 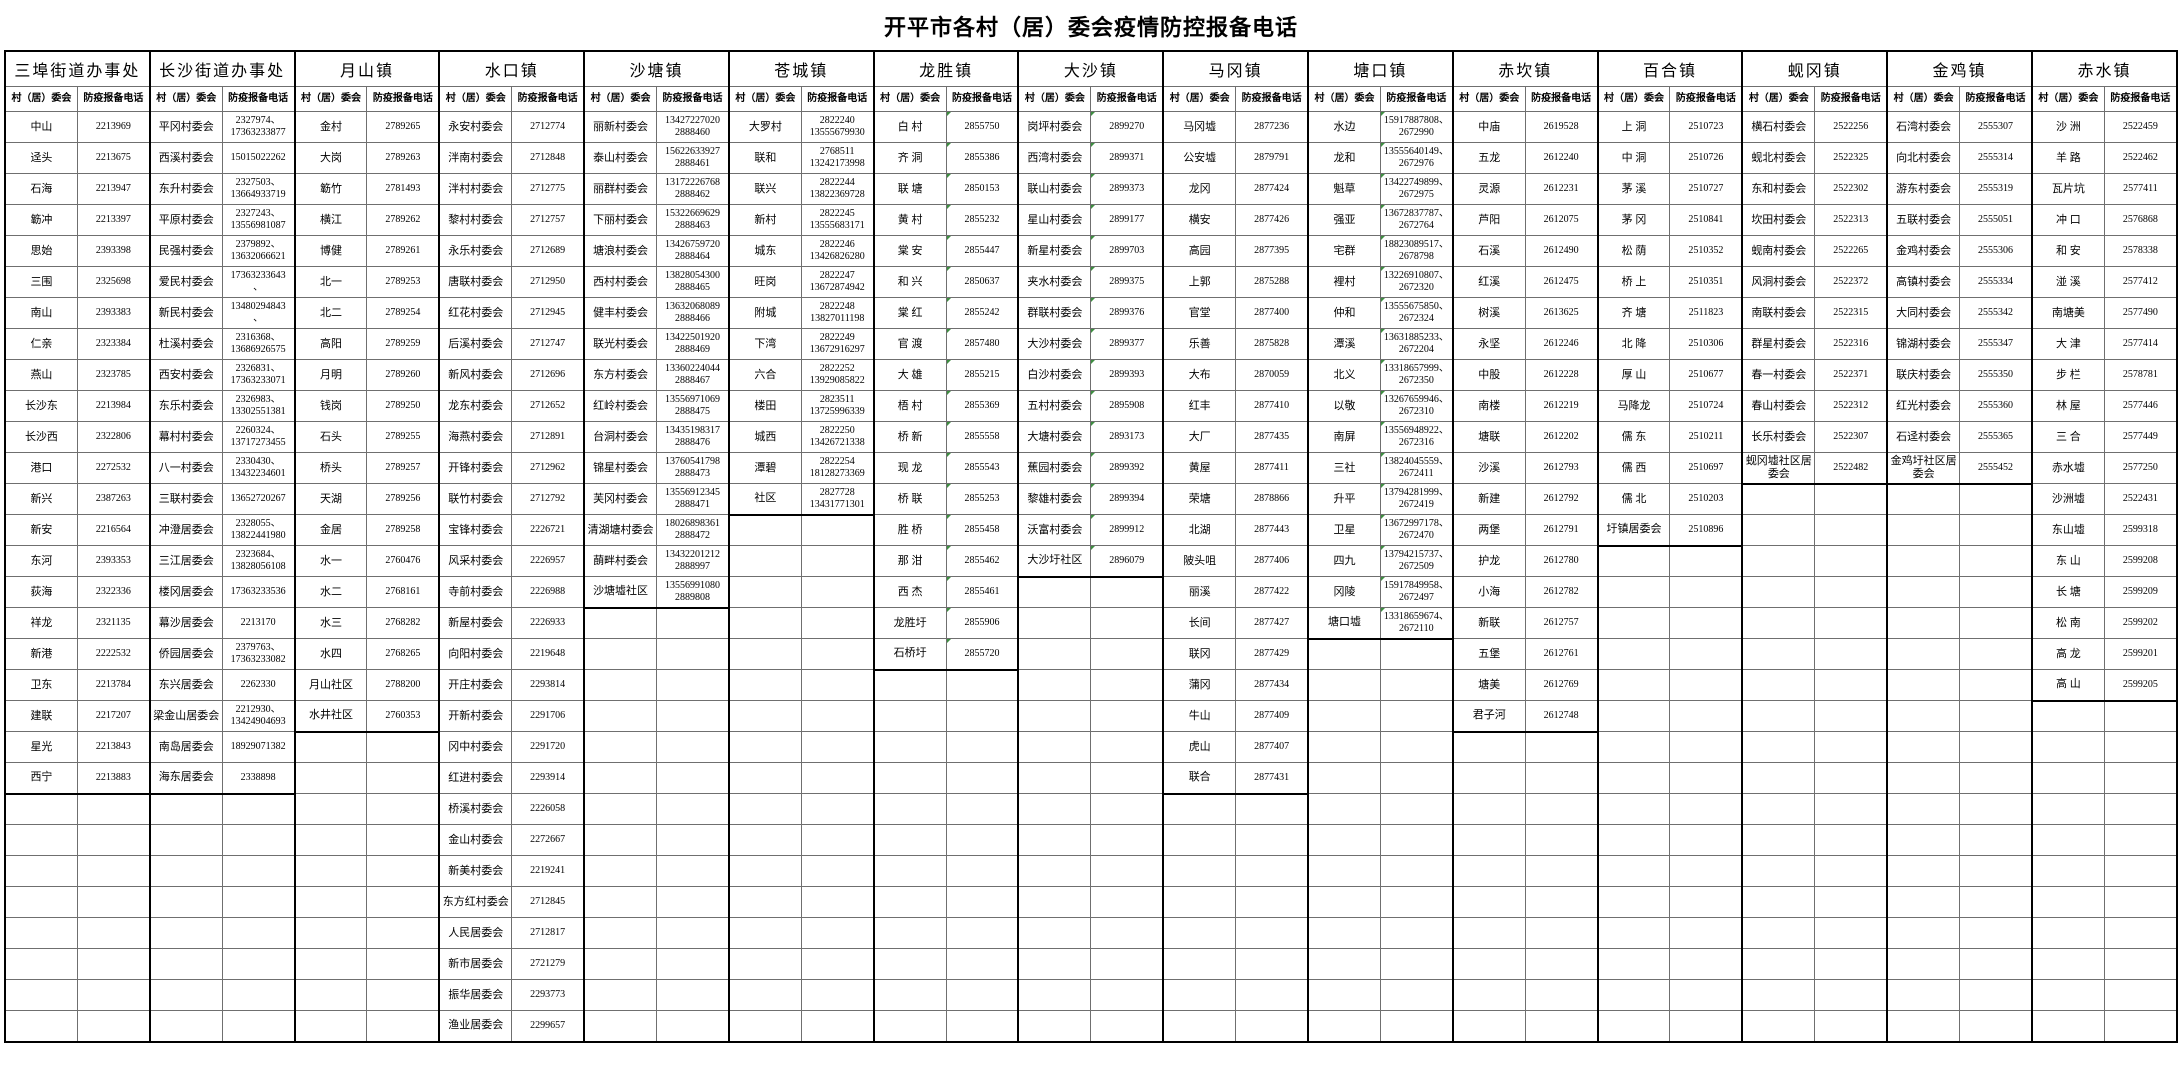 What do you see at coordinates (1127, 313) in the screenshot?
I see `phone-cell: 2899376` at bounding box center [1127, 313].